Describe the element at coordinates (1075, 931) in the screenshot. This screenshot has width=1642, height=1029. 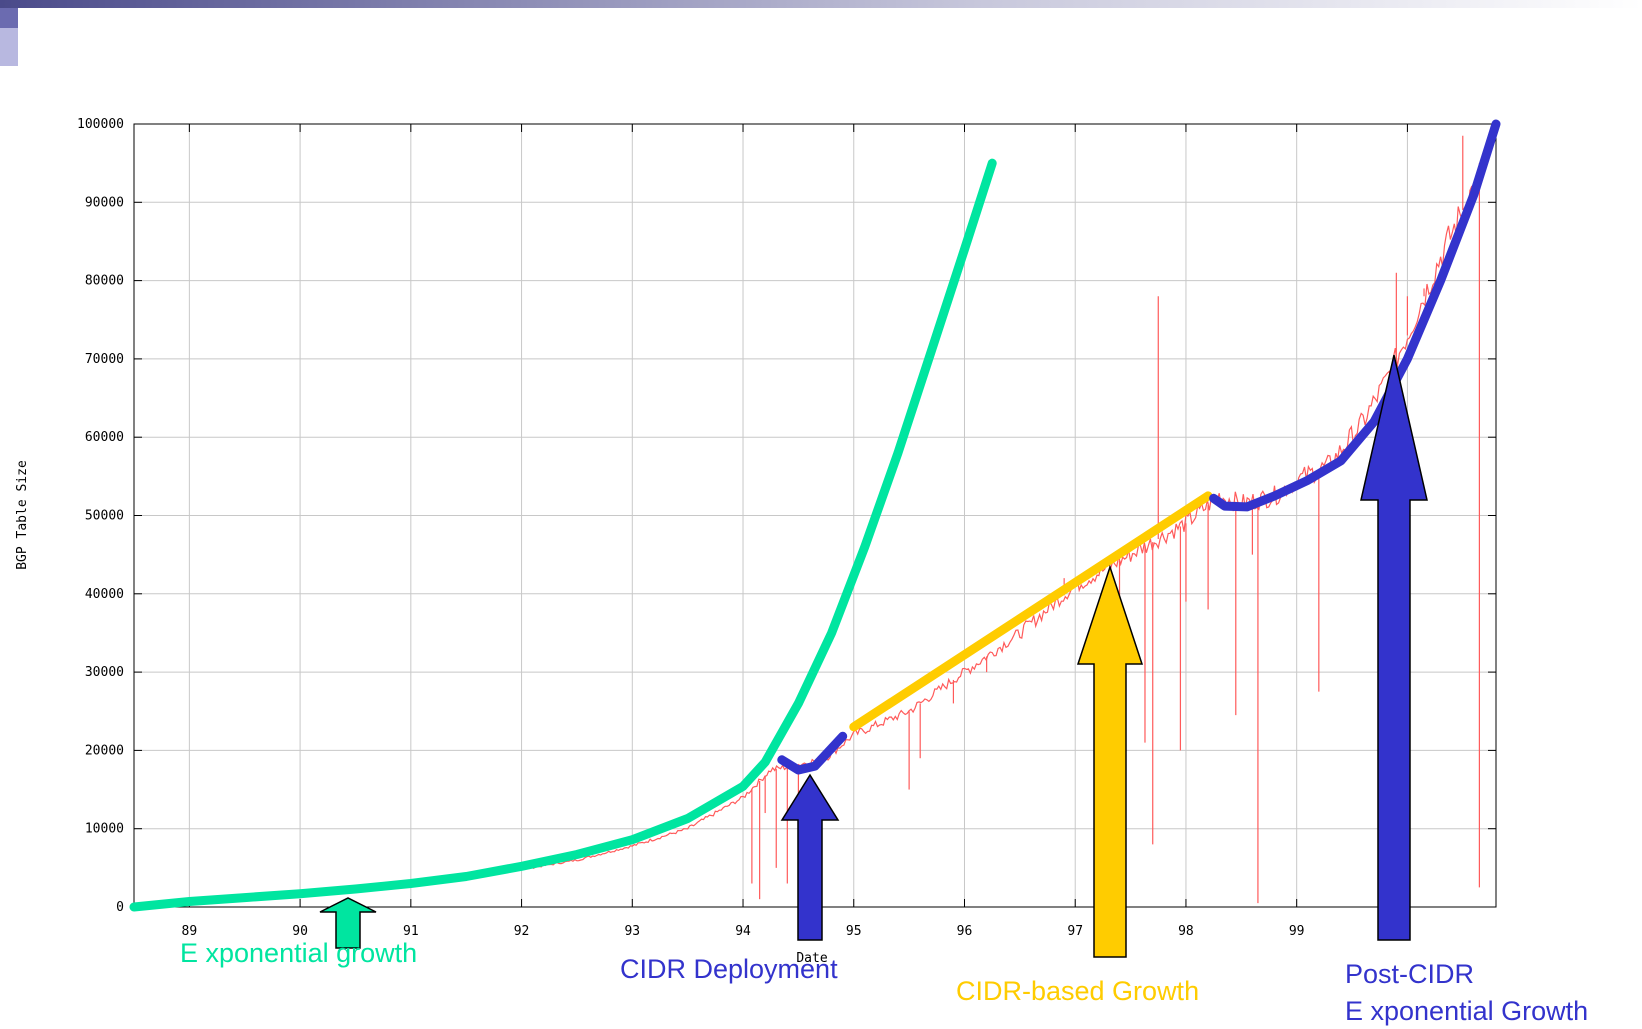
I see `x-tick-label: 97` at that location.